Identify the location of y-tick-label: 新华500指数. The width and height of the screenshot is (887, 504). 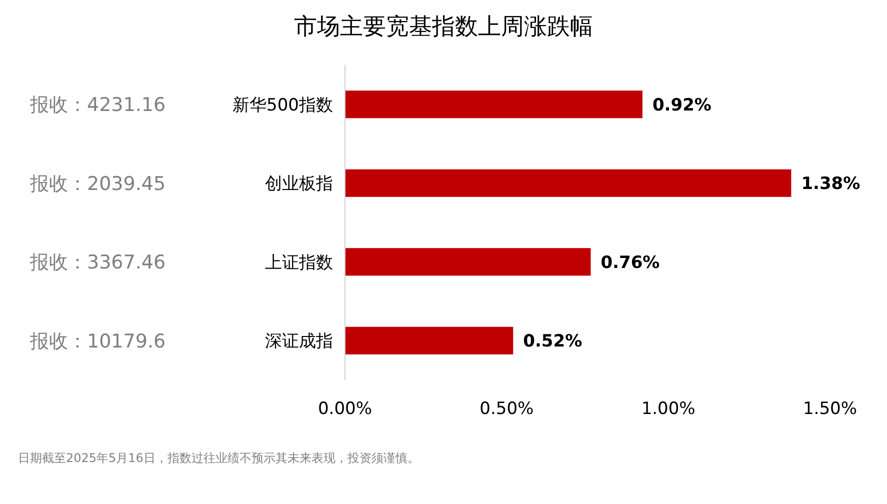
(282, 105).